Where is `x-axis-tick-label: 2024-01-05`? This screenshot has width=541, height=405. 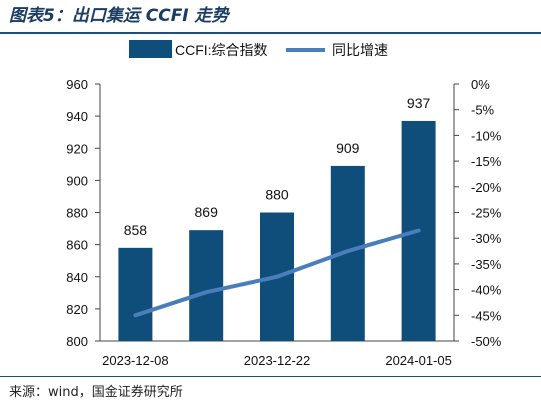 x-axis-tick-label: 2024-01-05 is located at coordinates (418, 360).